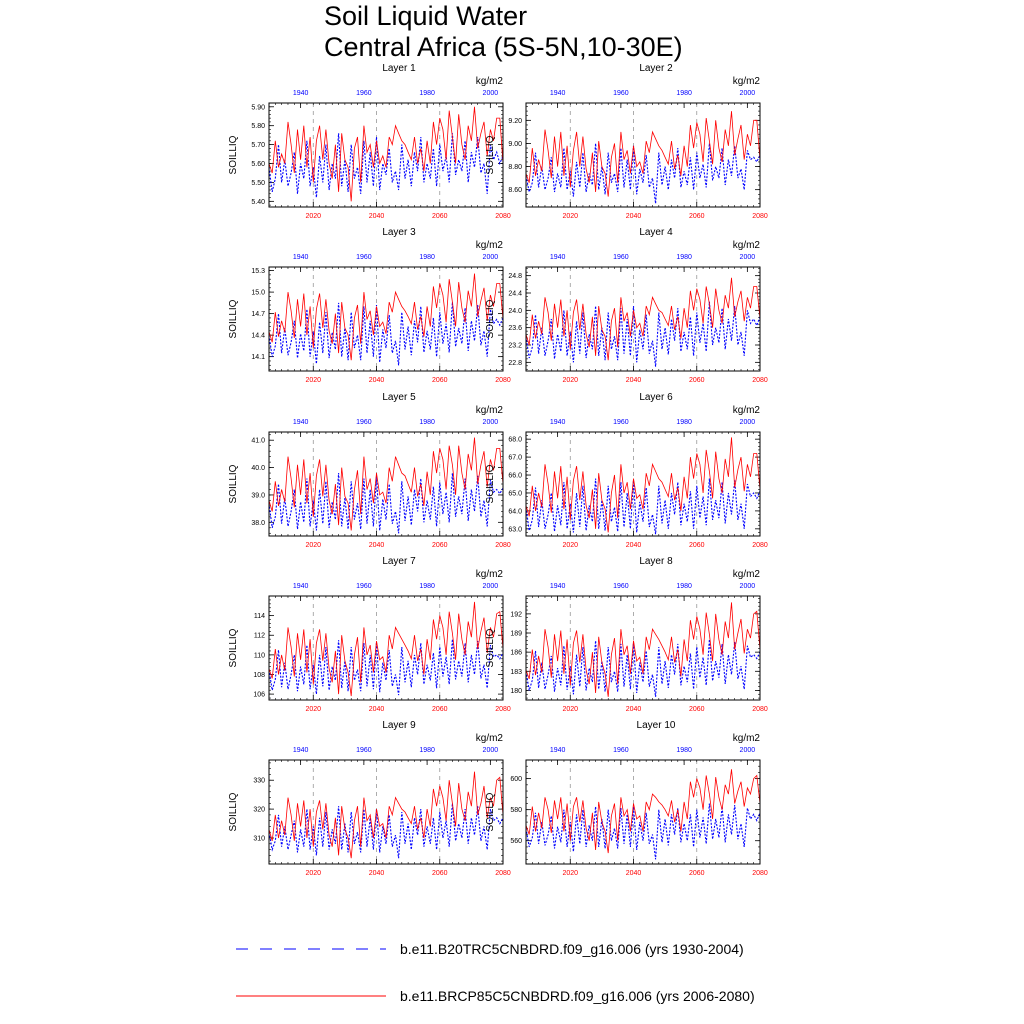 The image size is (1024, 1024). Describe the element at coordinates (258, 293) in the screenshot. I see `y-tick-label: 15.0` at that location.